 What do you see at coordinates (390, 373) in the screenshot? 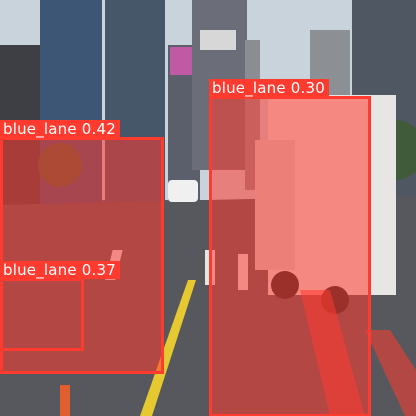
I see `mask-lane-right` at bounding box center [390, 373].